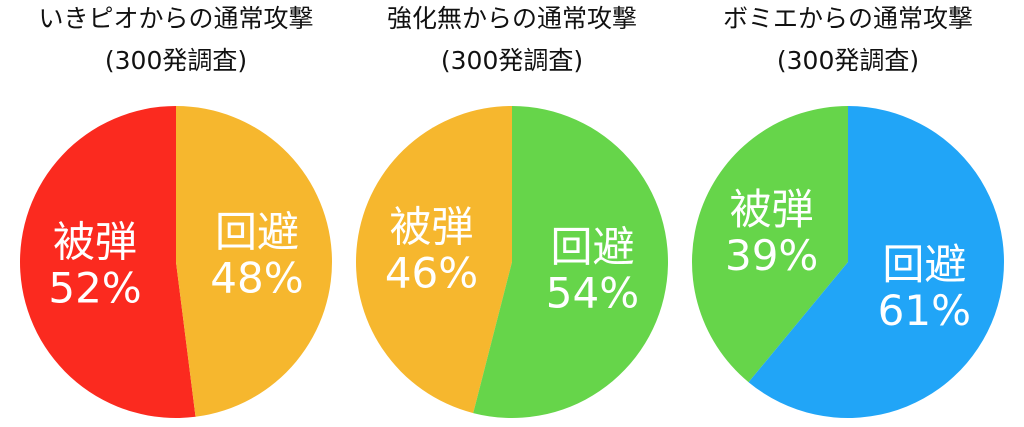 Image resolution: width=1024 pixels, height=427 pixels. I want to click on slice-value: 46%, so click(431, 272).